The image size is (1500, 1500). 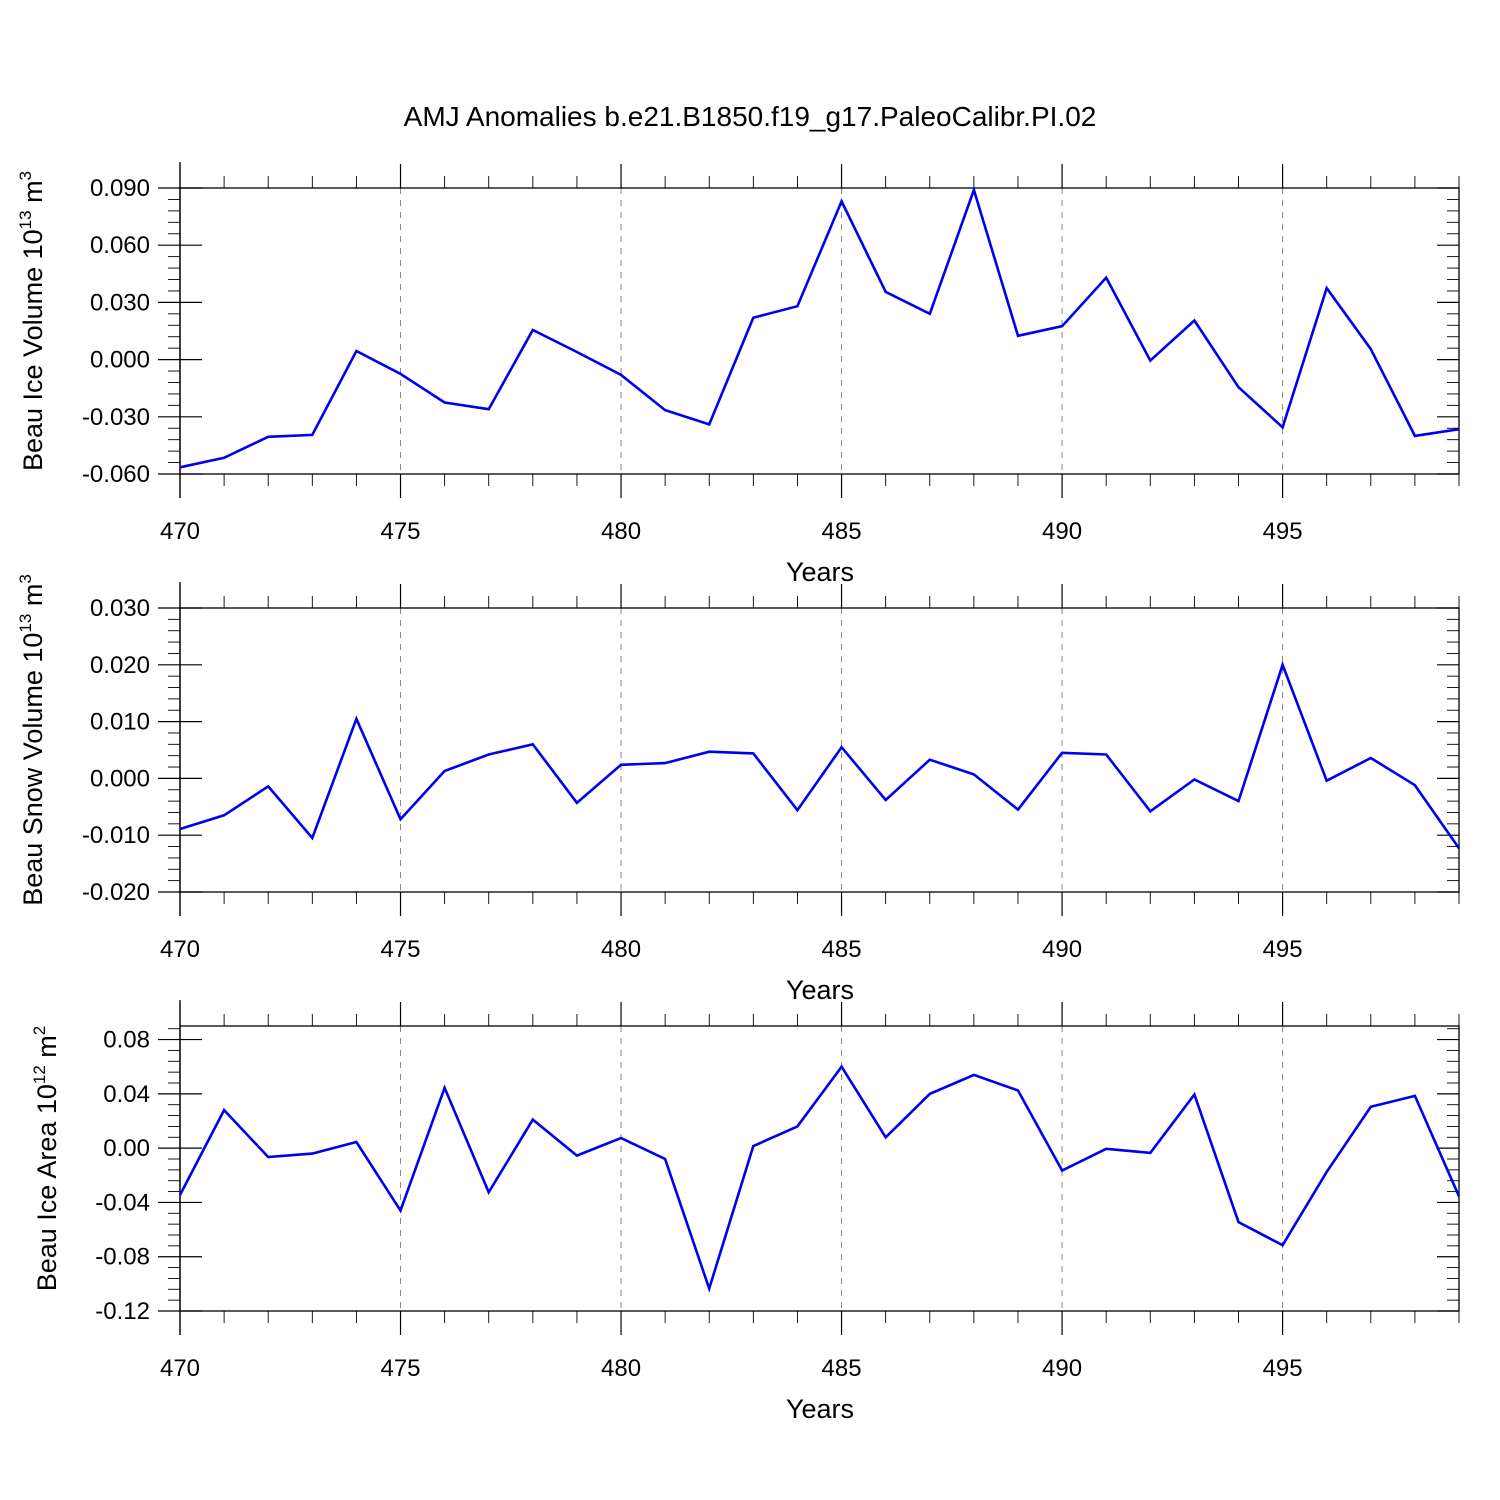 What do you see at coordinates (116, 835) in the screenshot?
I see `y-tick-label: -0.010` at bounding box center [116, 835].